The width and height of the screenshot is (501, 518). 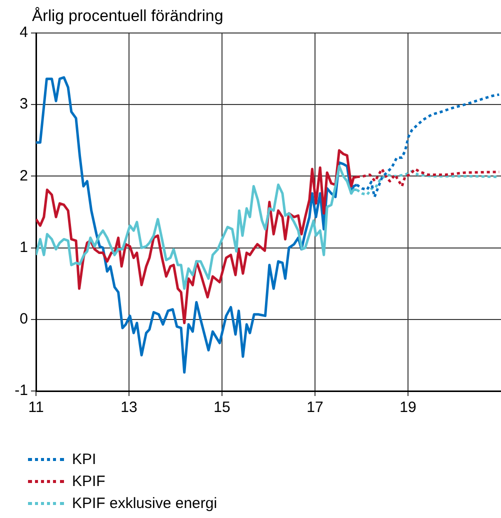 I want to click on x-tick-label: 15, so click(x=222, y=407).